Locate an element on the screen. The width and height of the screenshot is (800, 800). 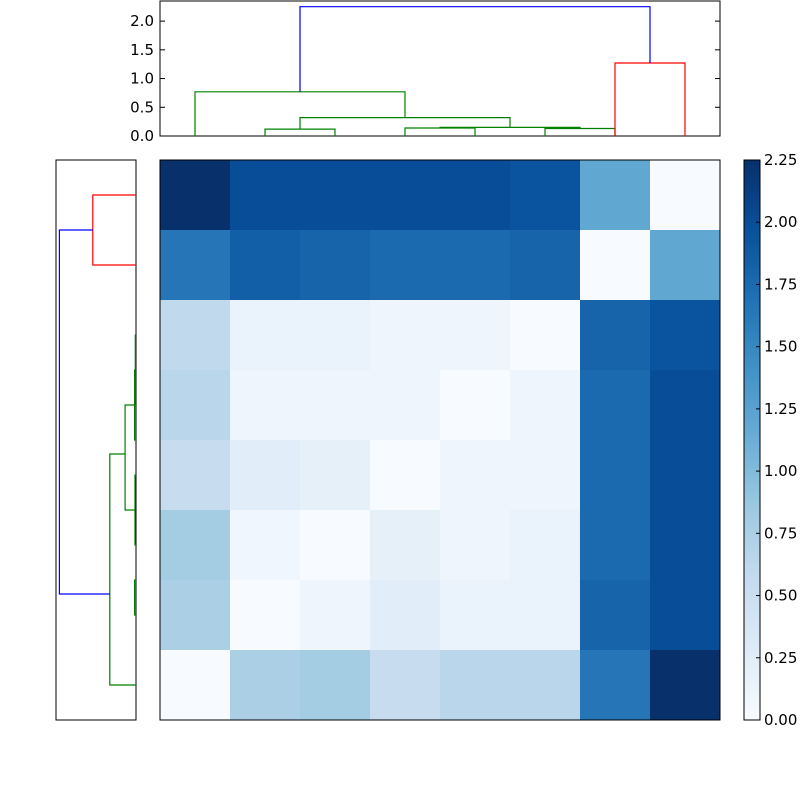
colorbar-tick-label: 1.75 is located at coordinates (780, 284).